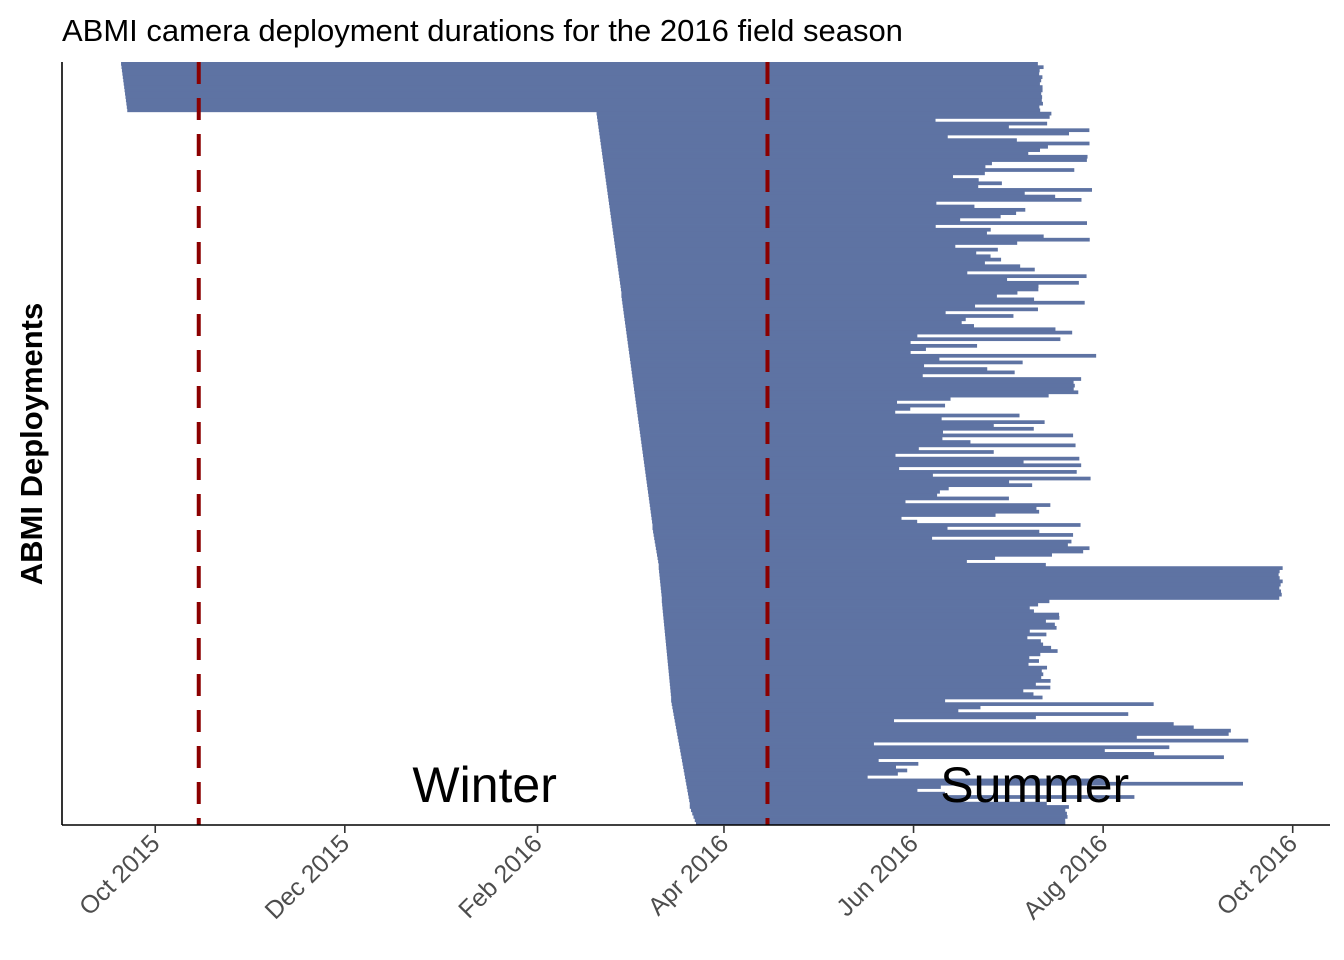 This screenshot has height=960, width=1344. What do you see at coordinates (689, 875) in the screenshot?
I see `x-tick-label: Apr 2016` at bounding box center [689, 875].